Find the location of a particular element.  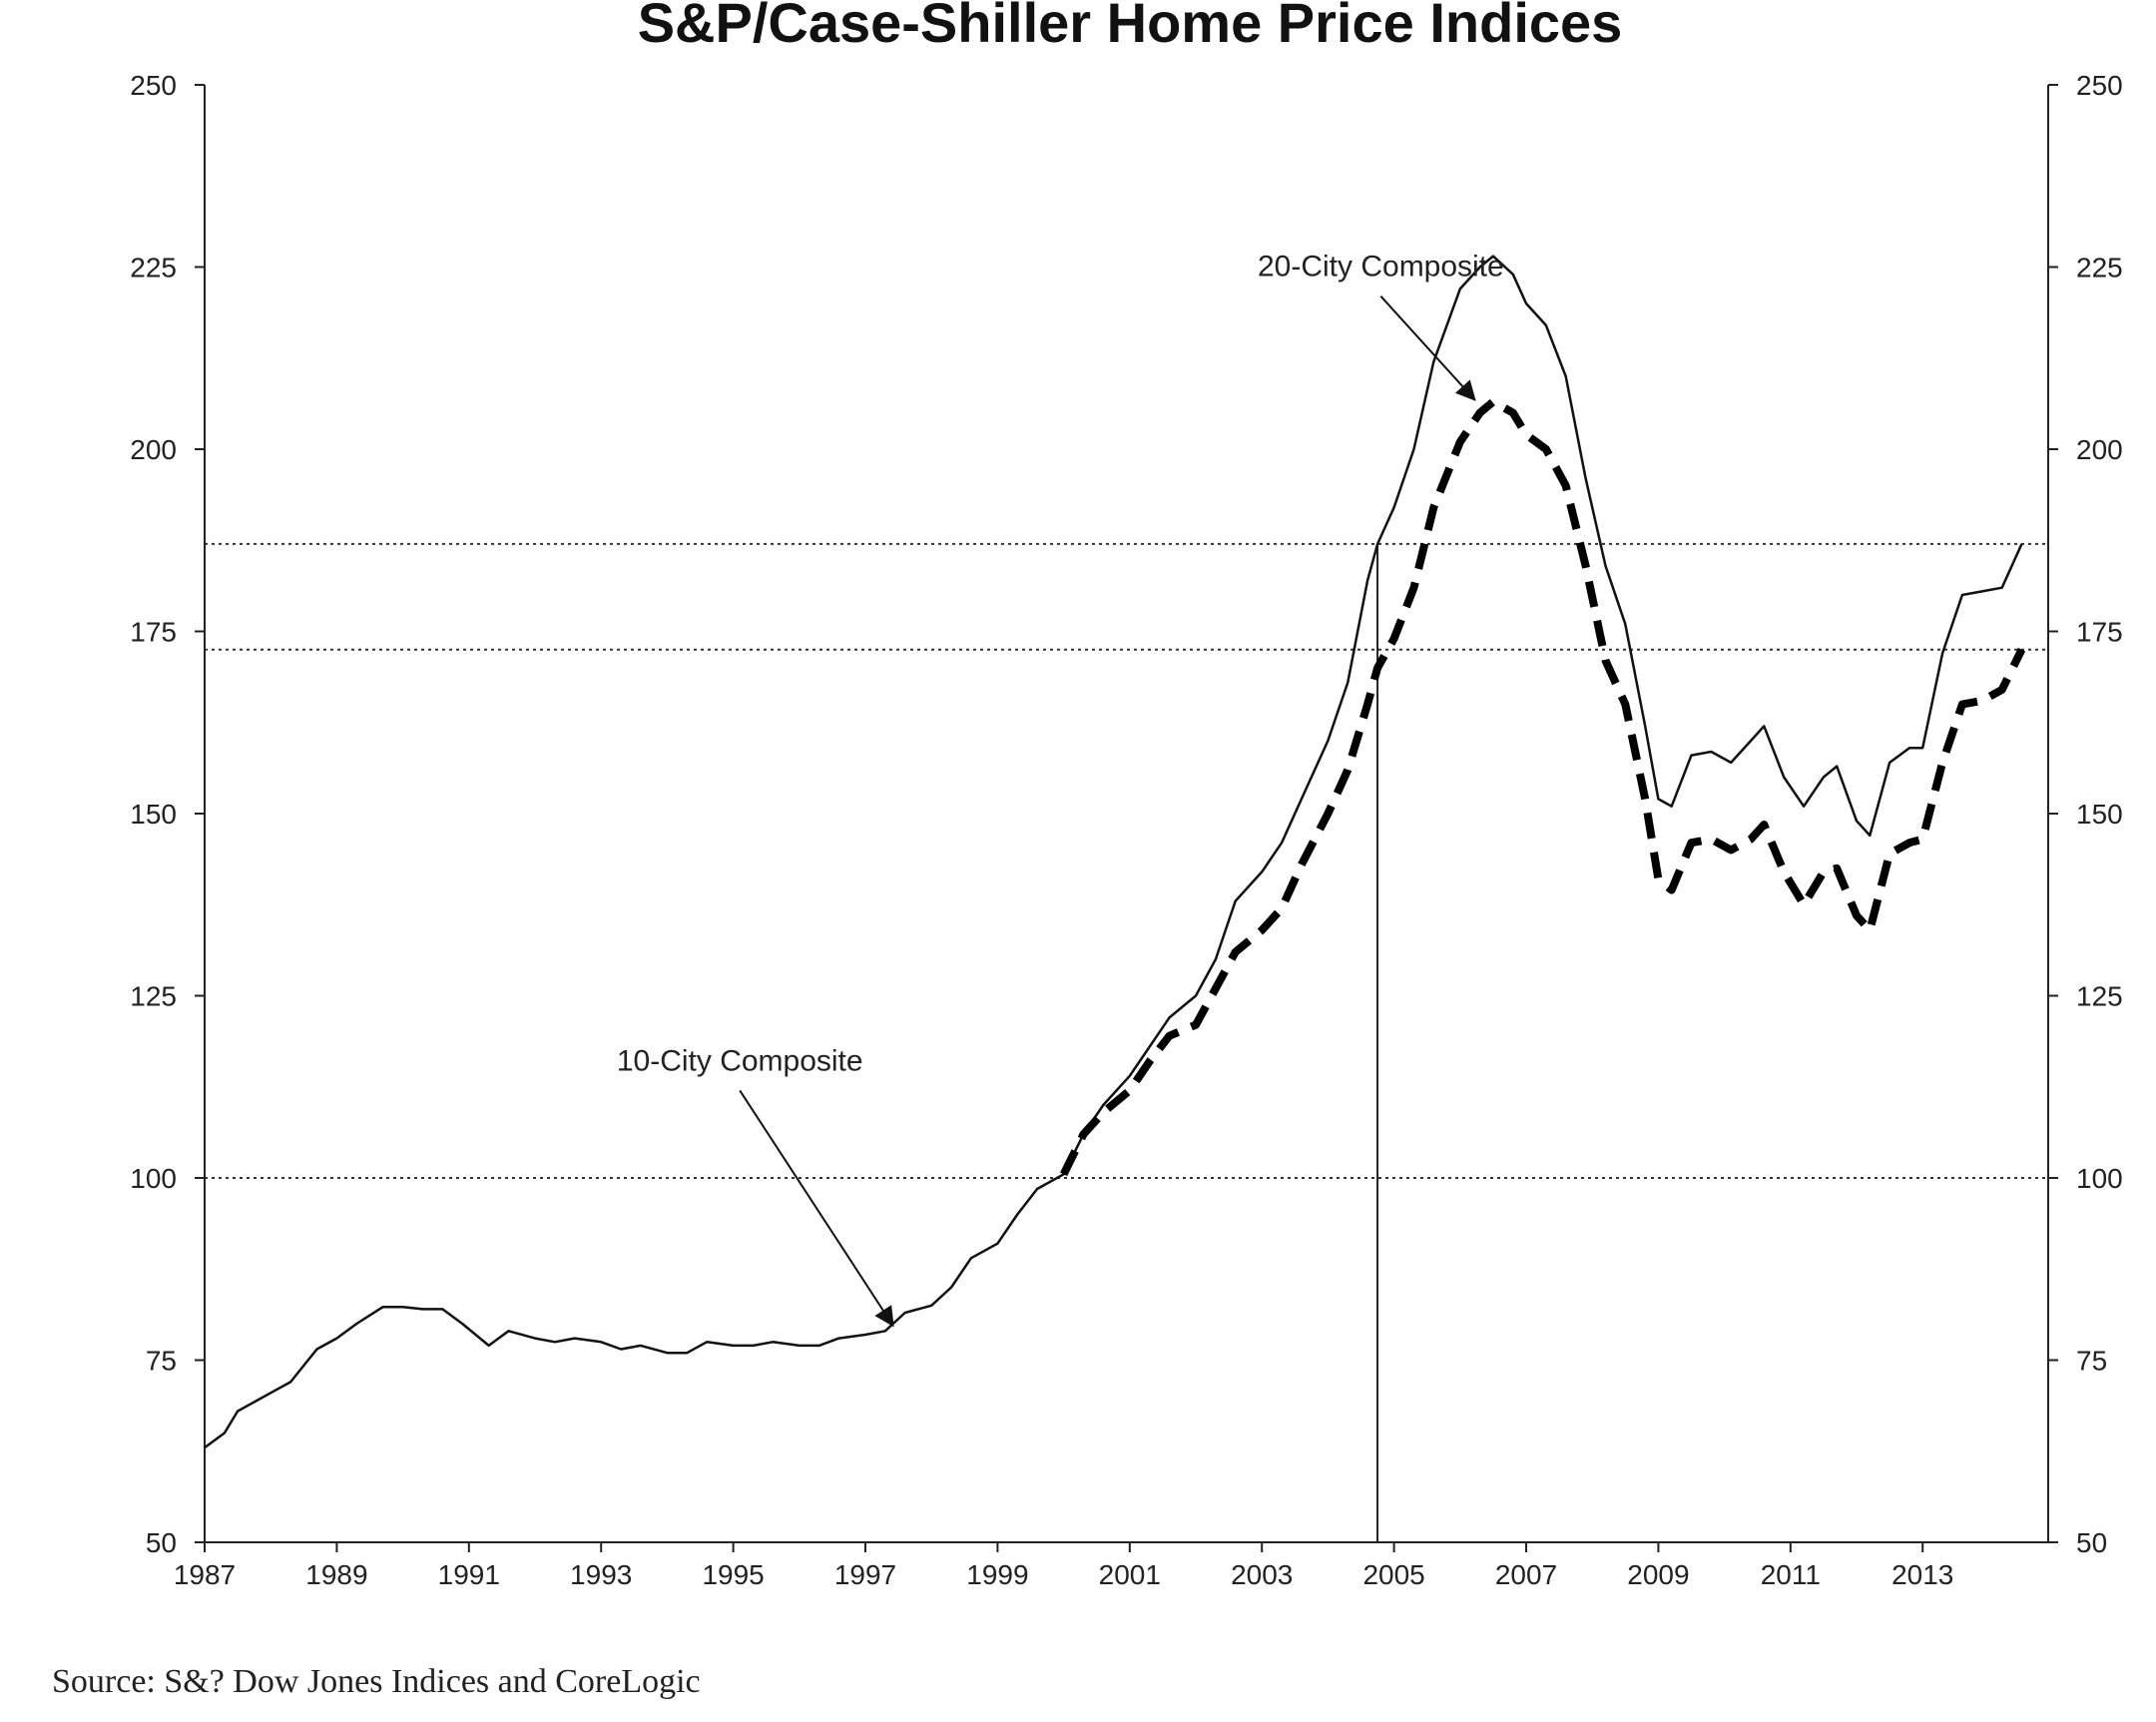

y-tick-label-left: 200 is located at coordinates (153, 450).